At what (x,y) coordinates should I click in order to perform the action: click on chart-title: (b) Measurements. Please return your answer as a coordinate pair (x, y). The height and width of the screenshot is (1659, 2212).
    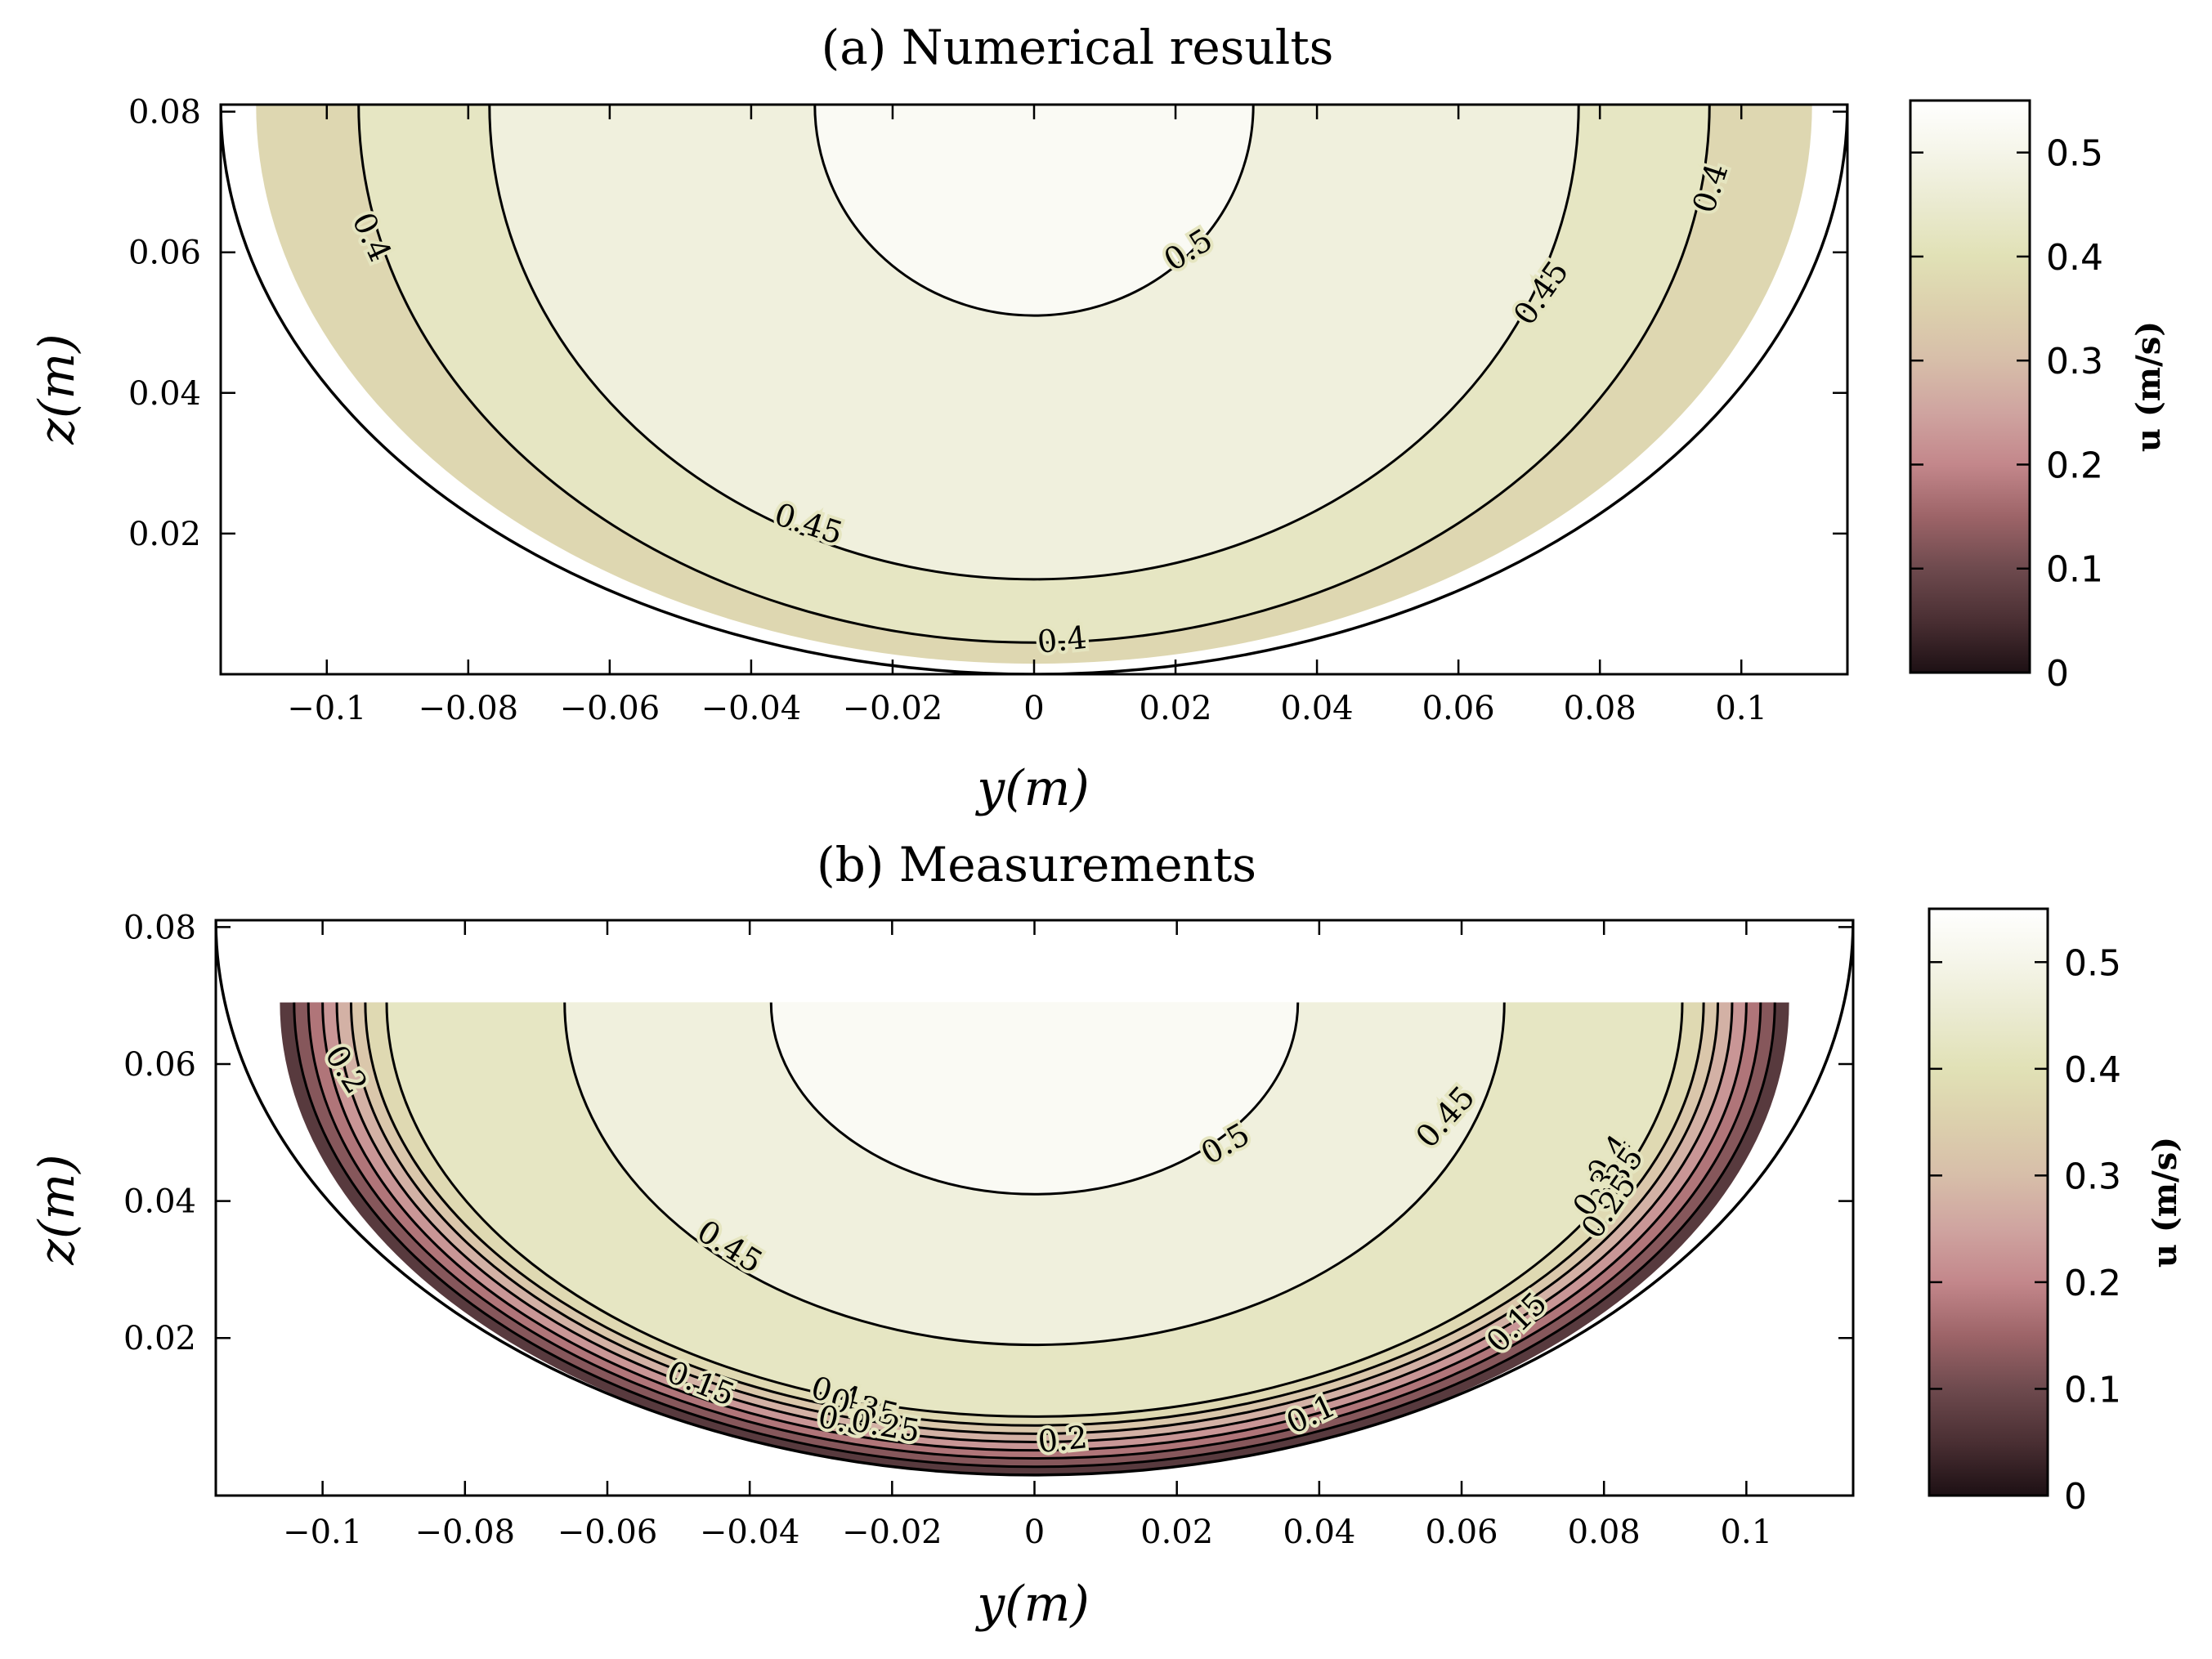
    Looking at the image, I should click on (1036, 864).